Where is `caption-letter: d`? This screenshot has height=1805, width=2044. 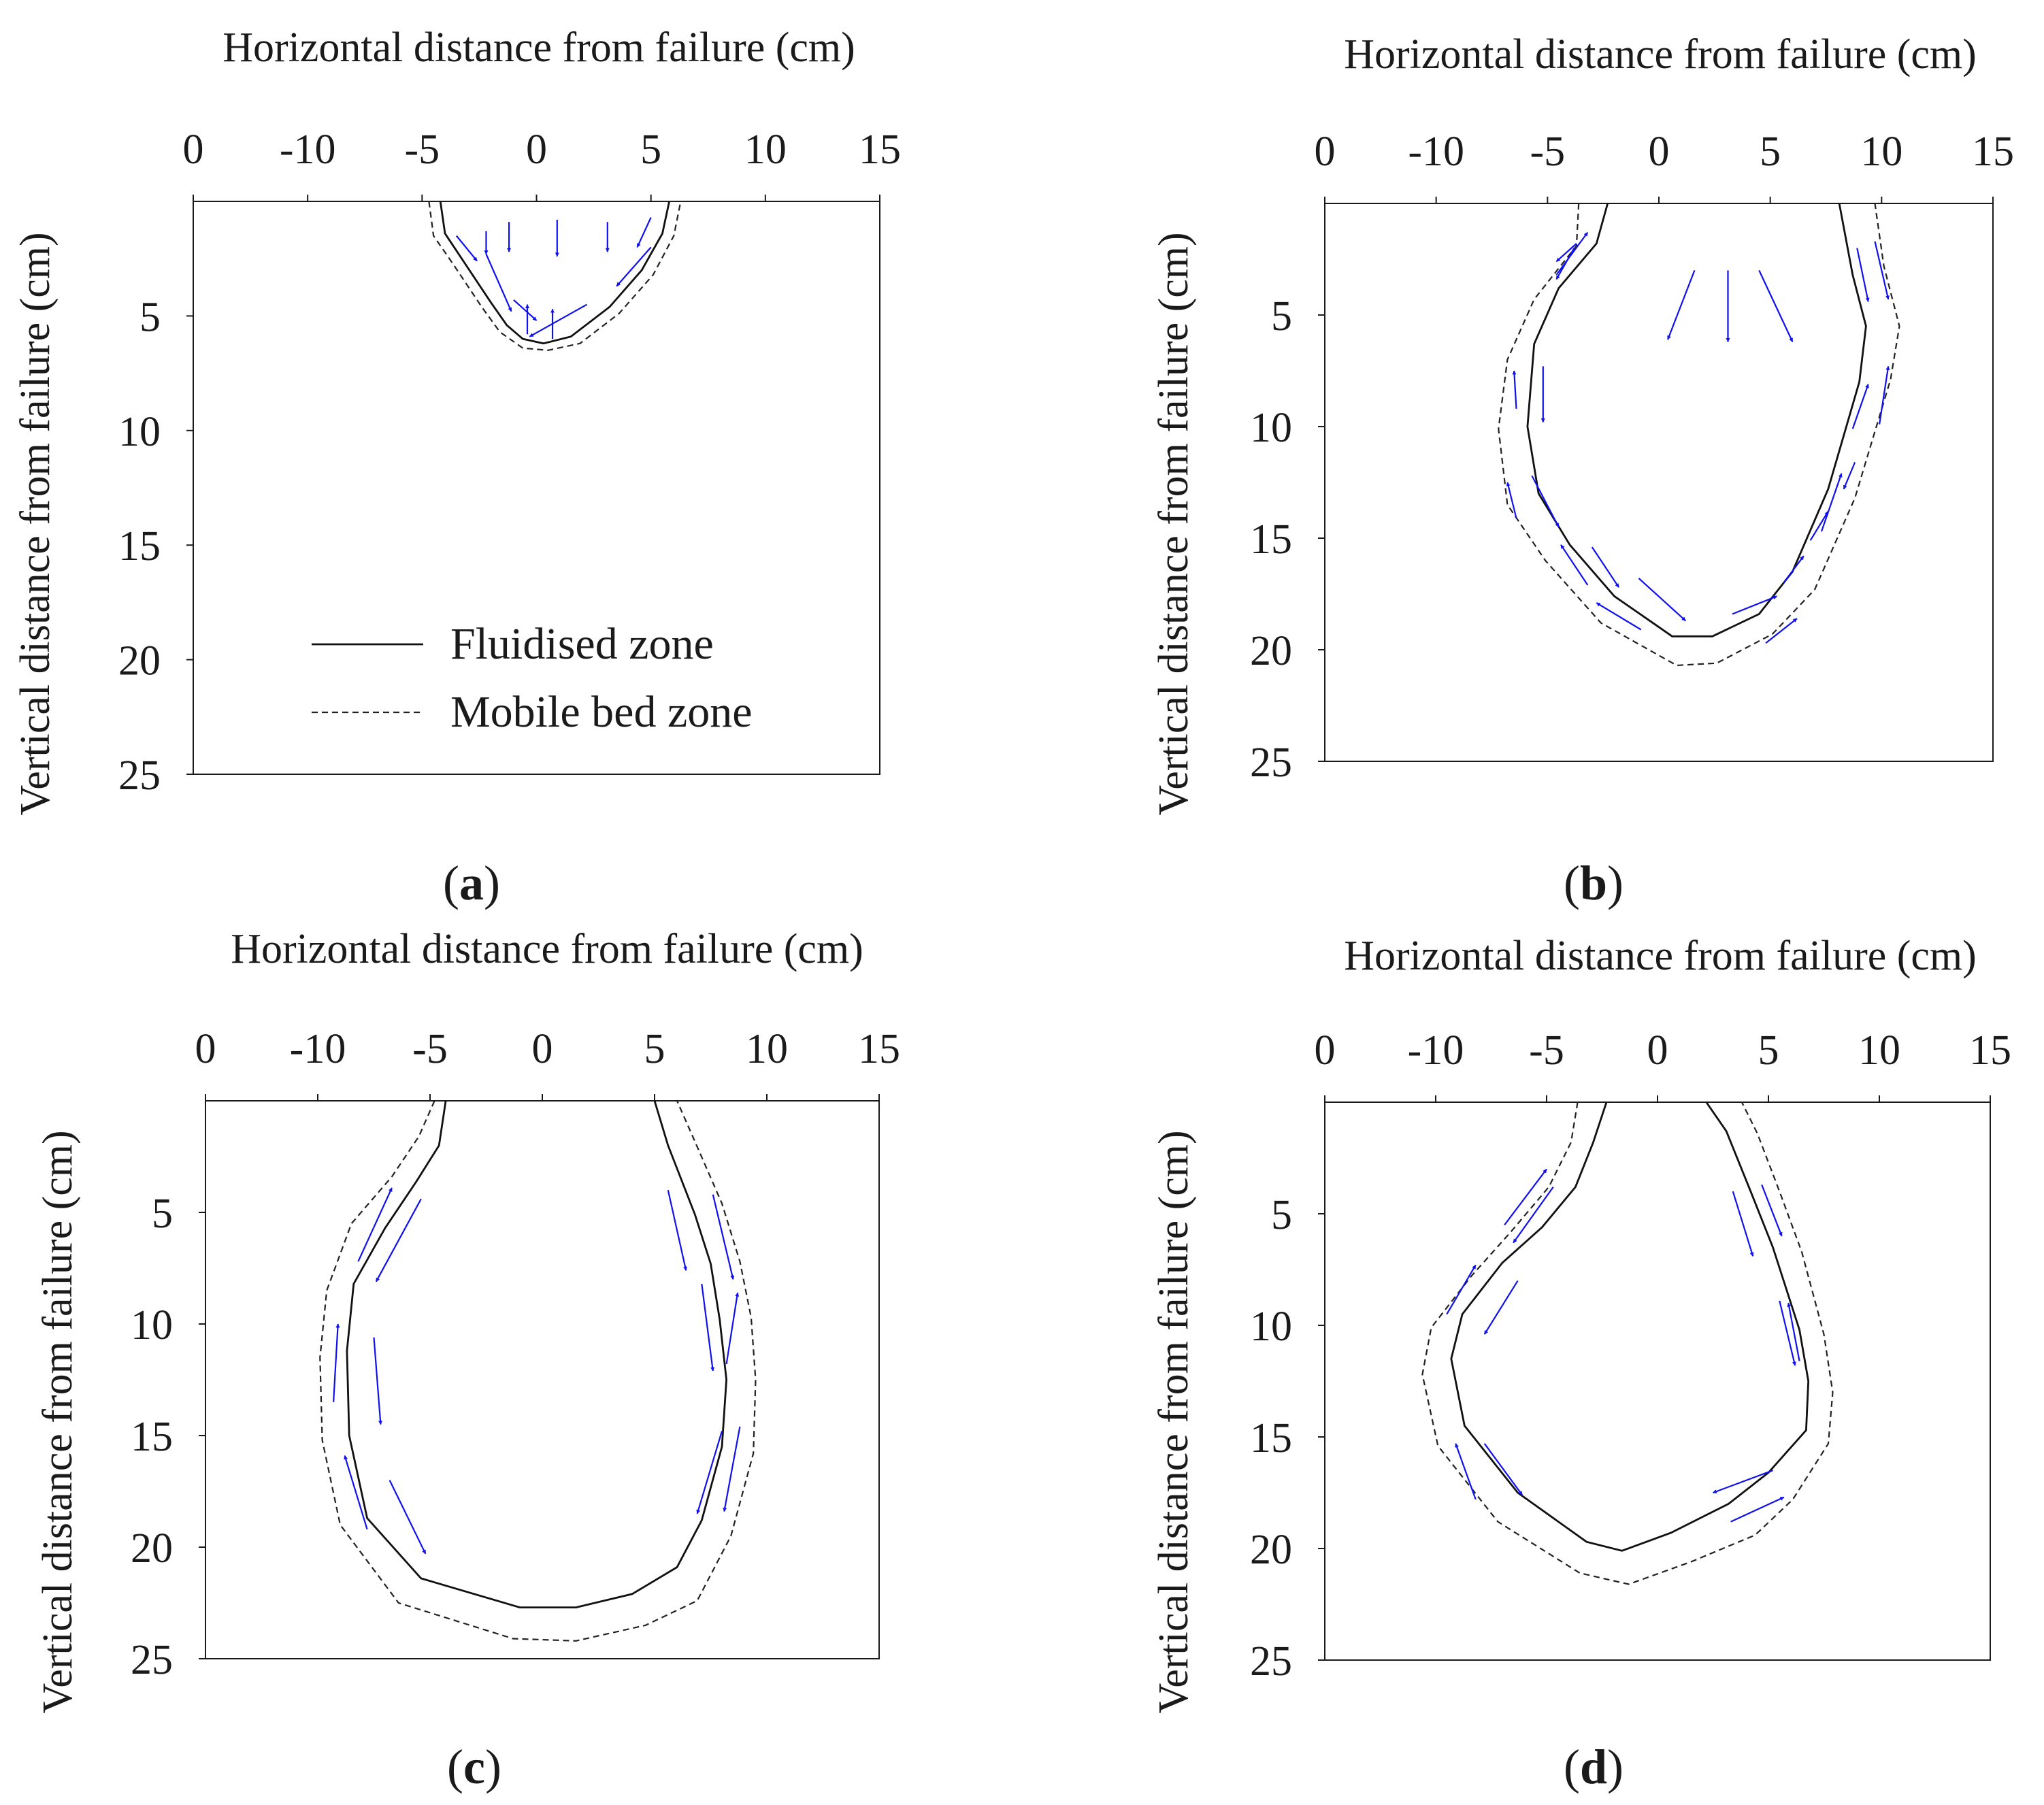
caption-letter: d is located at coordinates (1593, 1767).